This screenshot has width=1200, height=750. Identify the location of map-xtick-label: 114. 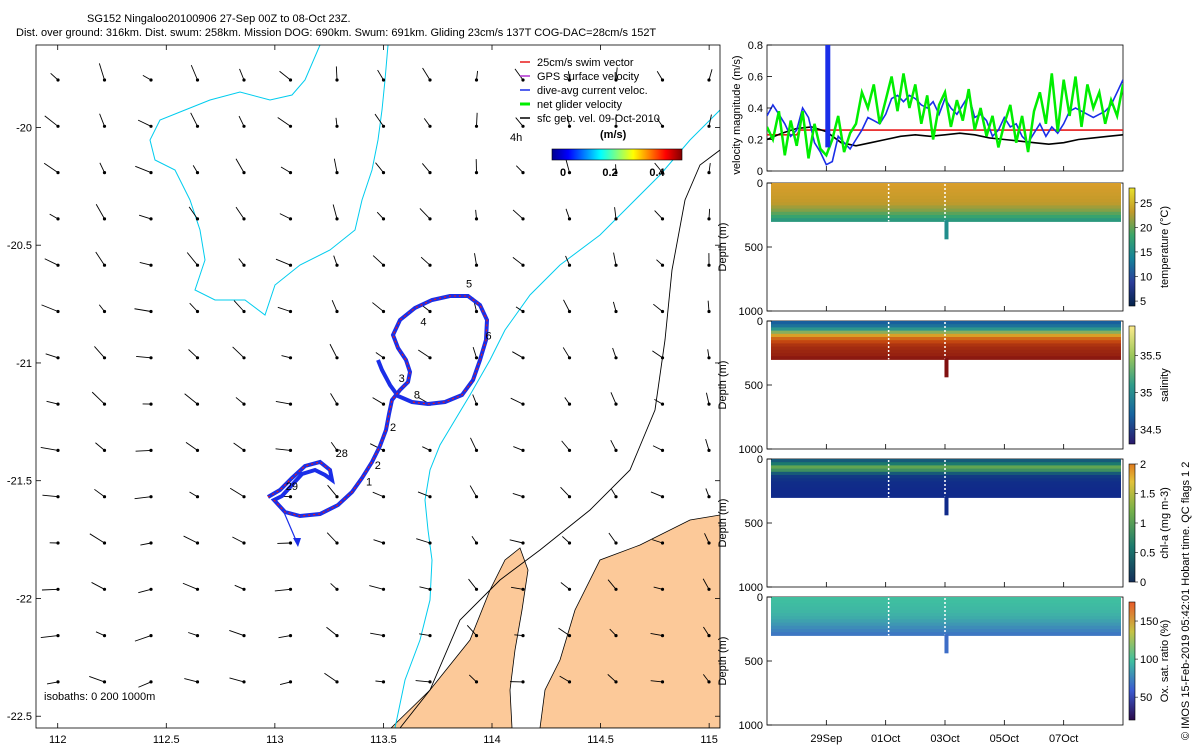
(492, 740).